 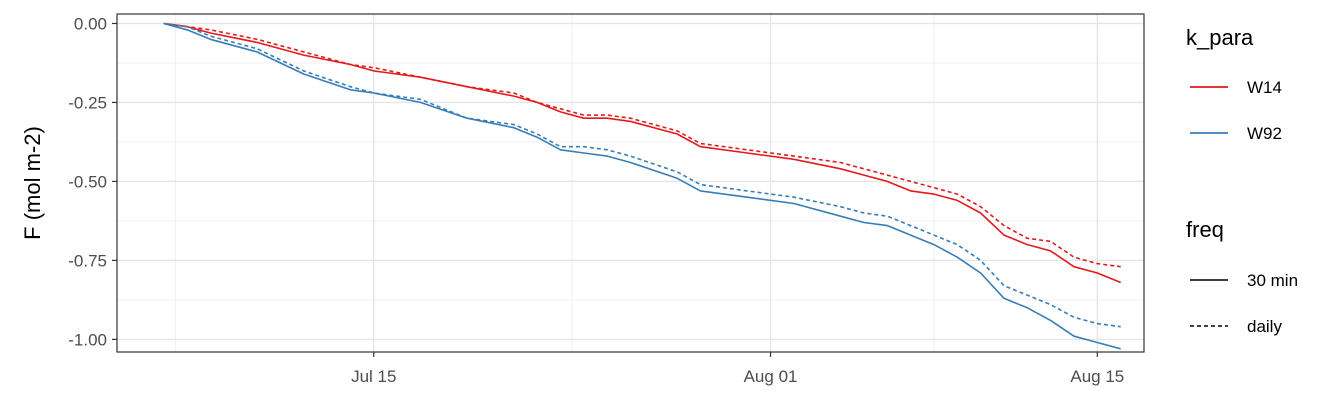 What do you see at coordinates (87, 102) in the screenshot?
I see `y-tick-label: -0.25` at bounding box center [87, 102].